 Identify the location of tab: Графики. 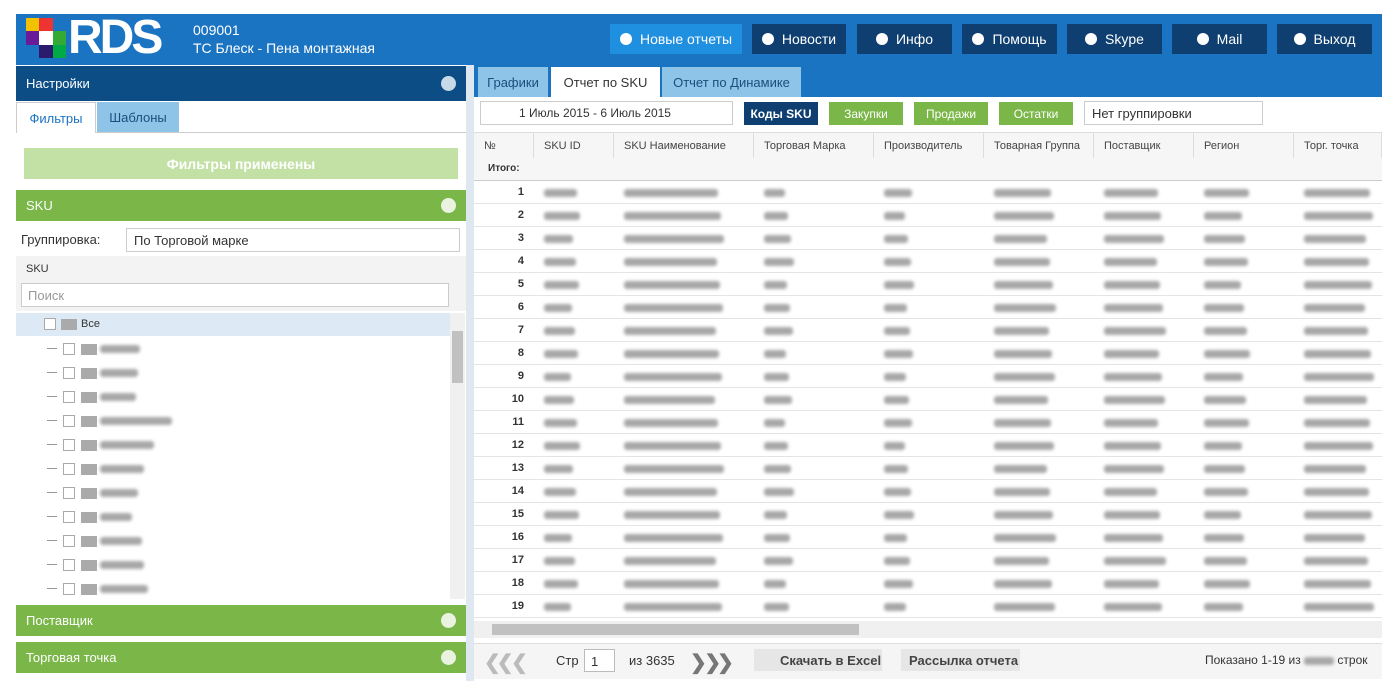
(513, 82).